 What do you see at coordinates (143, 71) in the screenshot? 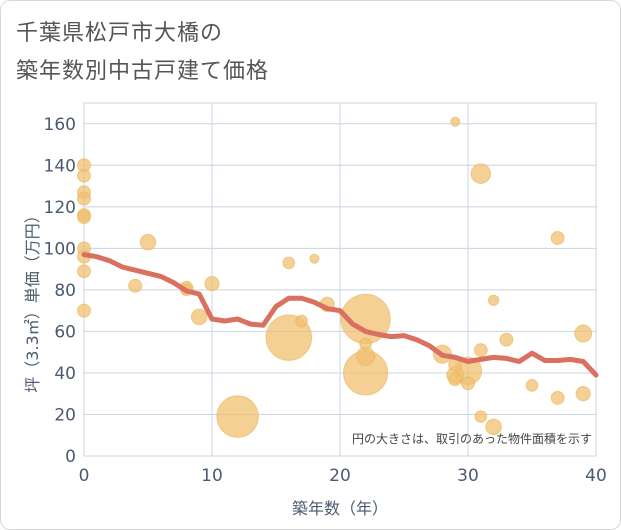
I see `chart-title-line2: 築年数別中古戸建て価格` at bounding box center [143, 71].